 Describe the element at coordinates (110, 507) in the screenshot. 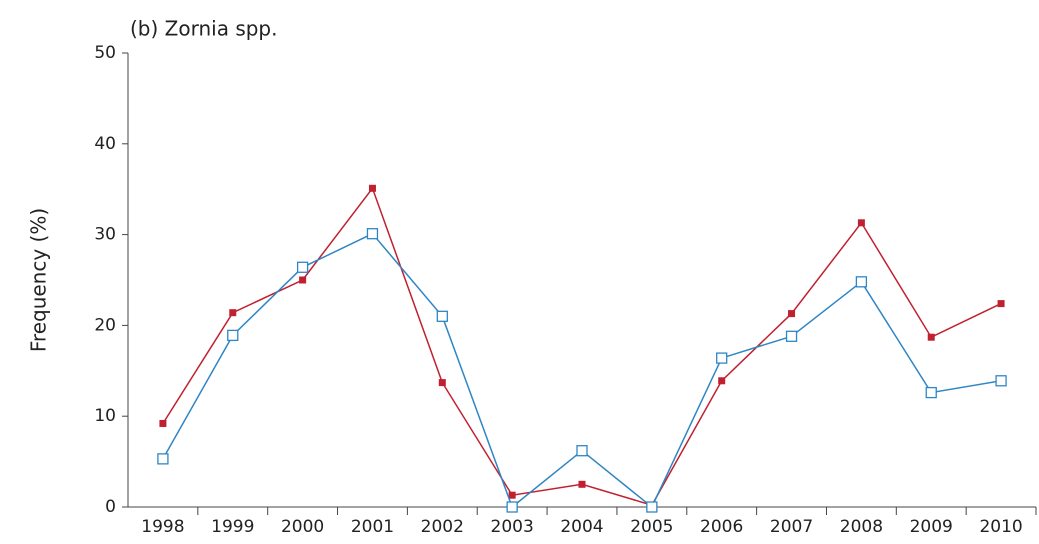

I see `y-tick-label: 0` at that location.